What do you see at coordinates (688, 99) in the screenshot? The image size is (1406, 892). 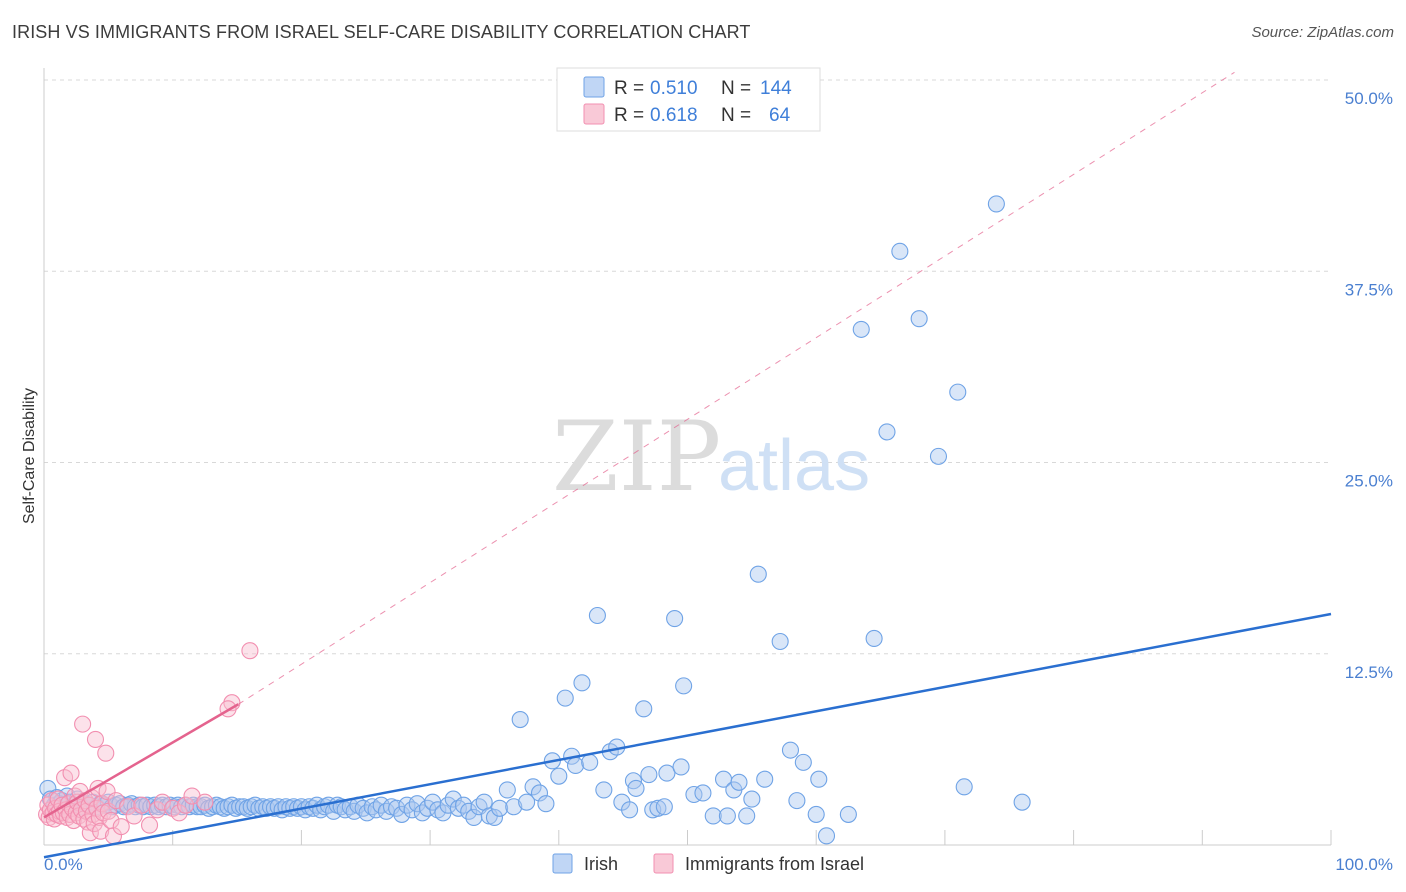 I see `legend-box: R = 0.510 N = 144 R = 0.618 N = 64` at bounding box center [688, 99].